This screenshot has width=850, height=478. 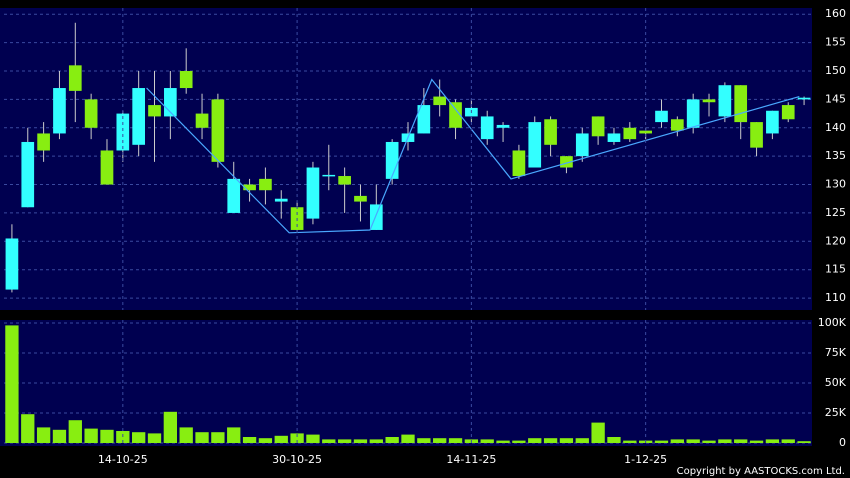 I want to click on y-tick-label: 110, so click(x=835, y=297).